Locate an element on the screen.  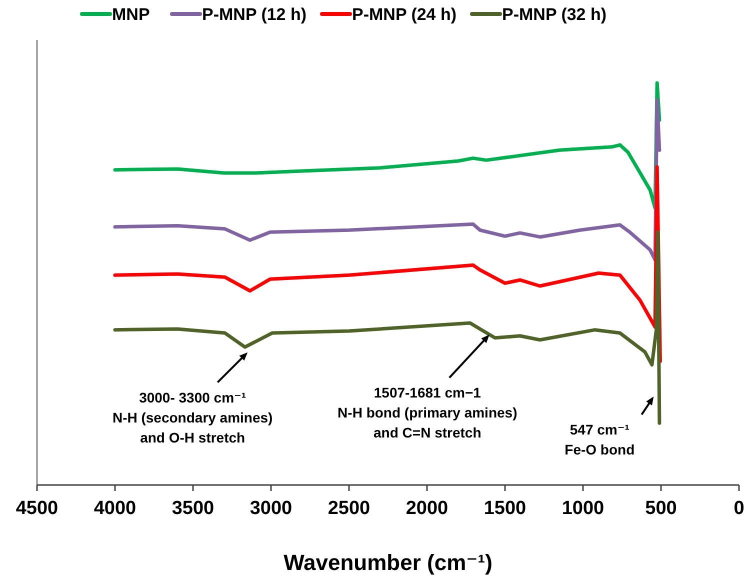
x-tick-label: 500 is located at coordinates (661, 508).